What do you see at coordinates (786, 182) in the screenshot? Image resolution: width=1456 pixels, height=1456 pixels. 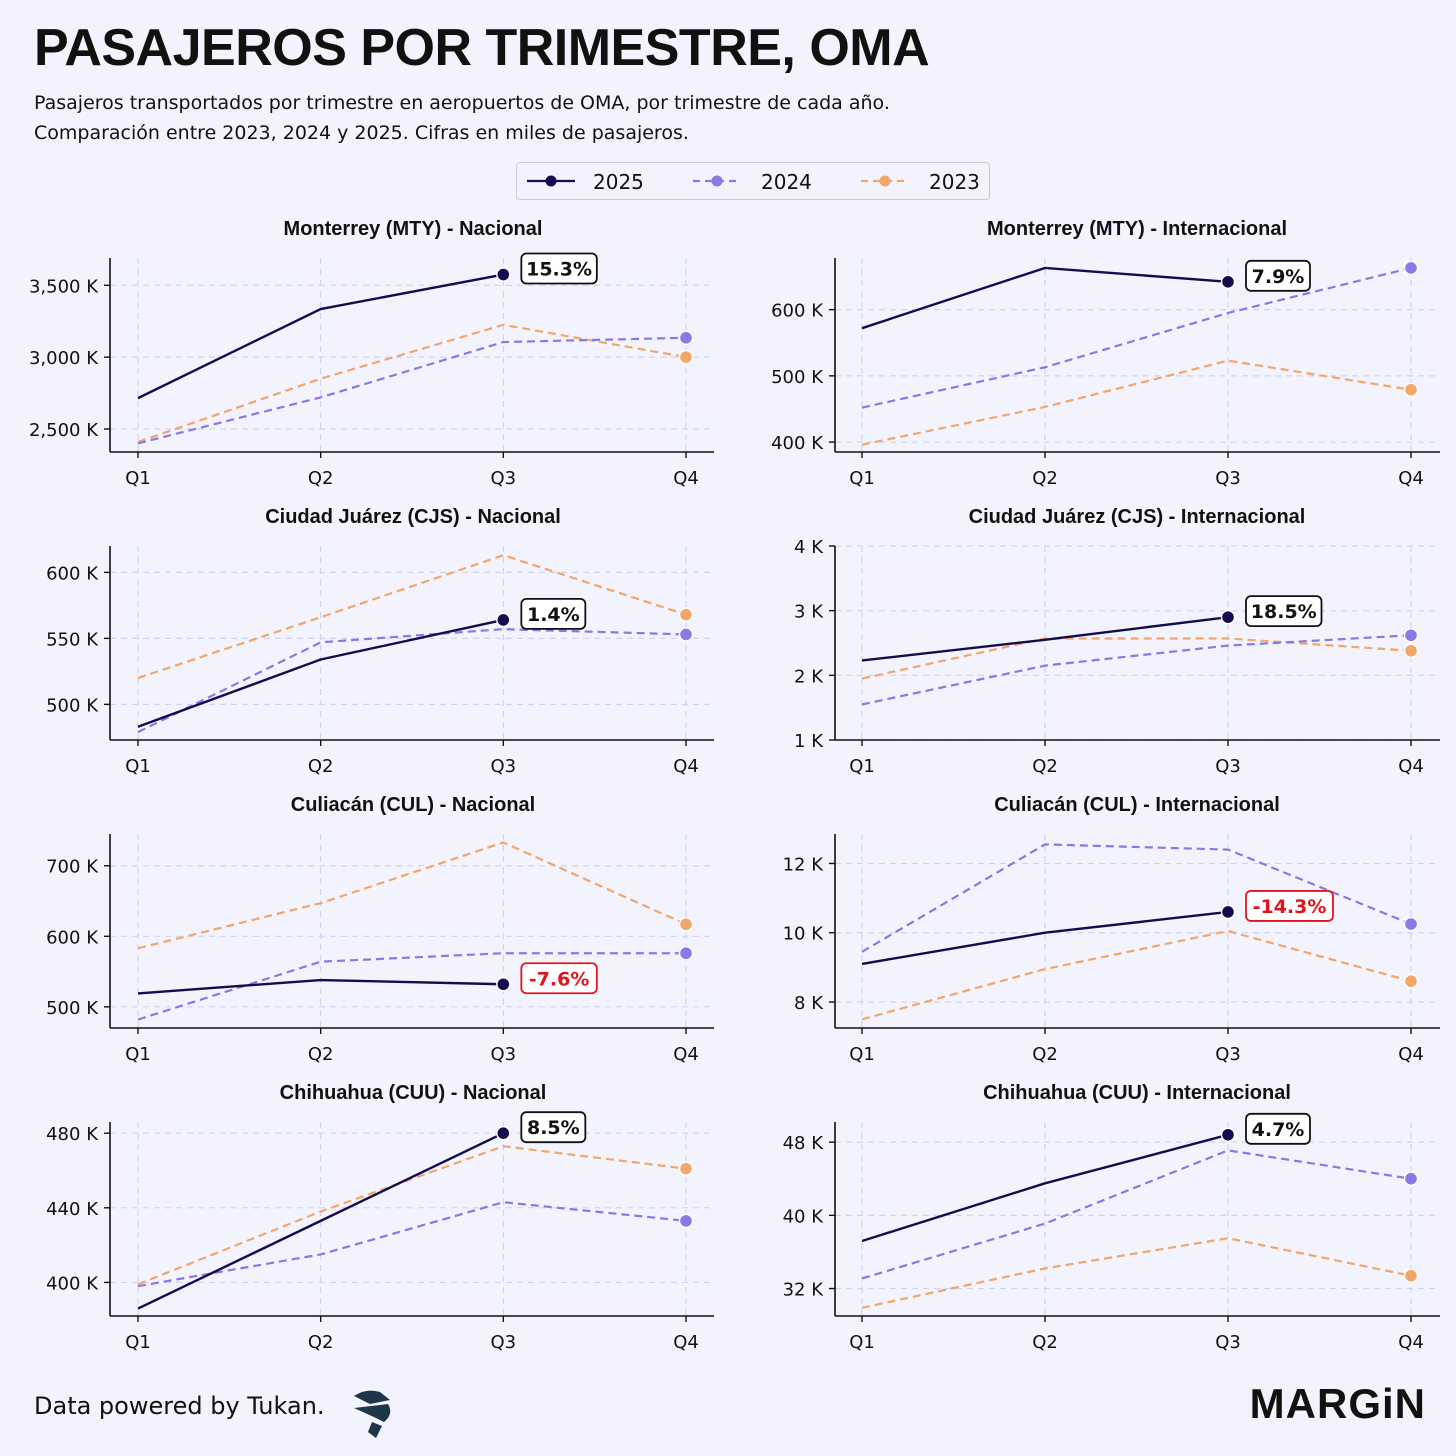 I see `legend-label-2024: 2024` at bounding box center [786, 182].